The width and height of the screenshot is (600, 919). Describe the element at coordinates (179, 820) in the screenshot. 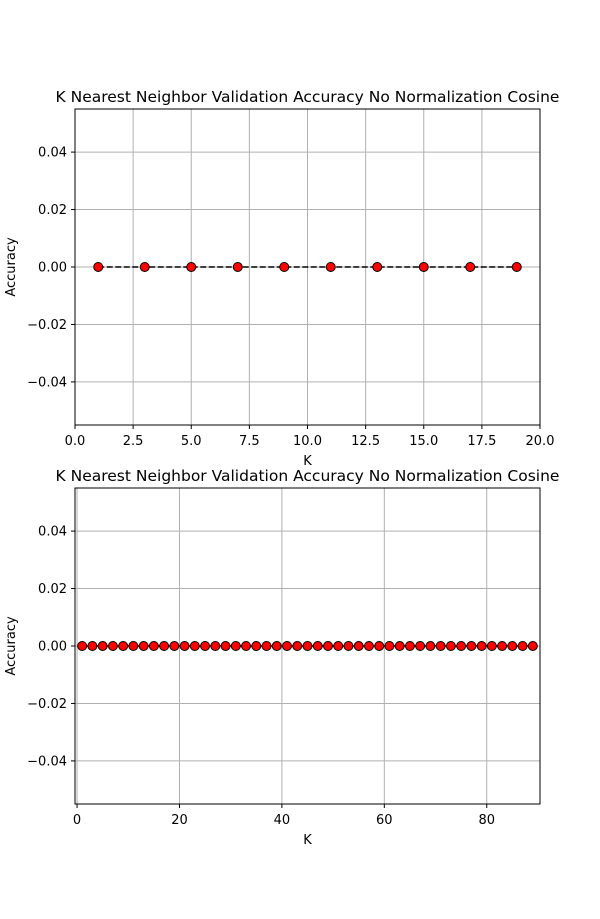

I see `x-tick-label: 20` at that location.